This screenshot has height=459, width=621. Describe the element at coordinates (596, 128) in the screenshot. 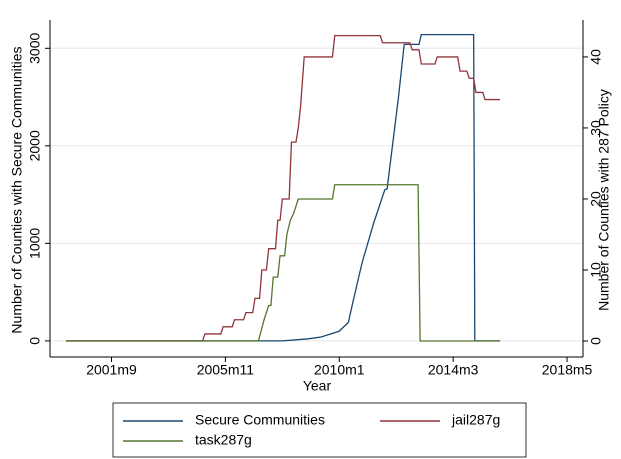

I see `y2-tick-label: 30` at that location.